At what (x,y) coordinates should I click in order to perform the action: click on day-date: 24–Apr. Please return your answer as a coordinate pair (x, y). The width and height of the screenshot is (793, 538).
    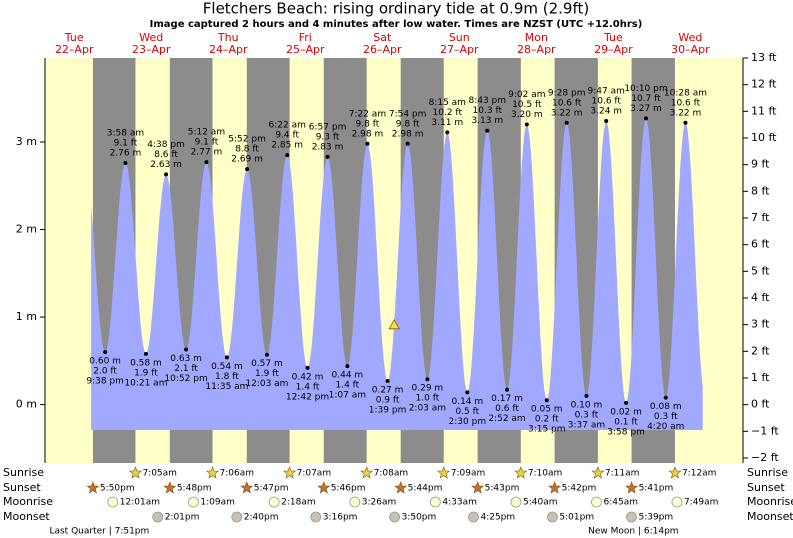
    Looking at the image, I should click on (228, 49).